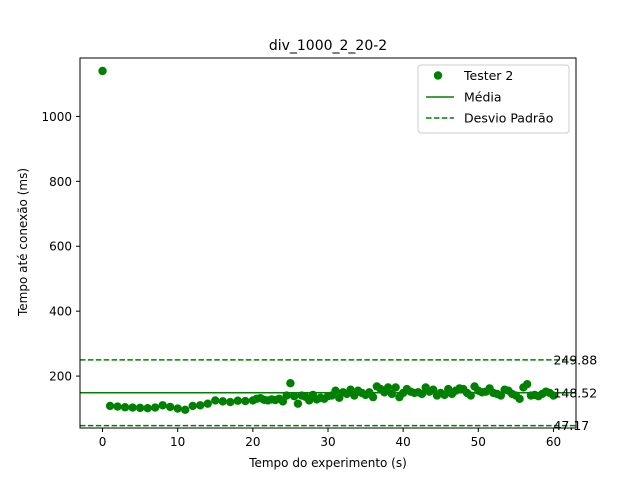 The image size is (640, 480). What do you see at coordinates (23, 242) in the screenshot?
I see `y-axis-label: Tempo até conexão (ms)` at bounding box center [23, 242].